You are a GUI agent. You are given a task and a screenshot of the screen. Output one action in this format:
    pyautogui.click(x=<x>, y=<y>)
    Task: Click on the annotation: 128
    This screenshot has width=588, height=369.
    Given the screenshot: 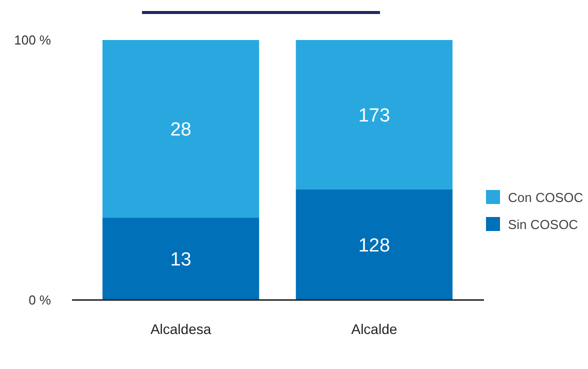 What is the action you would take?
    pyautogui.click(x=374, y=245)
    